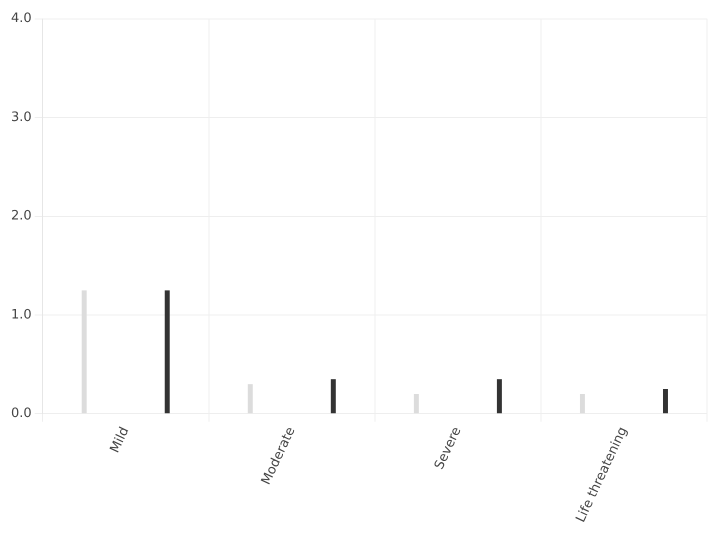 This screenshot has height=539, width=725. Describe the element at coordinates (21, 216) in the screenshot. I see `y-tick-label: 2.0` at that location.